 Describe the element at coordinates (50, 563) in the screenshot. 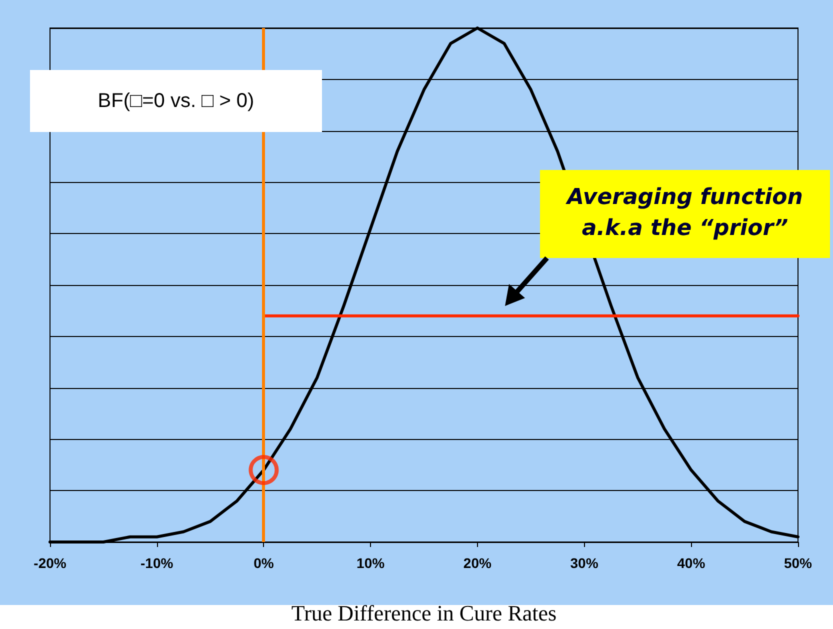

I see `x-tick-label: -20%` at that location.